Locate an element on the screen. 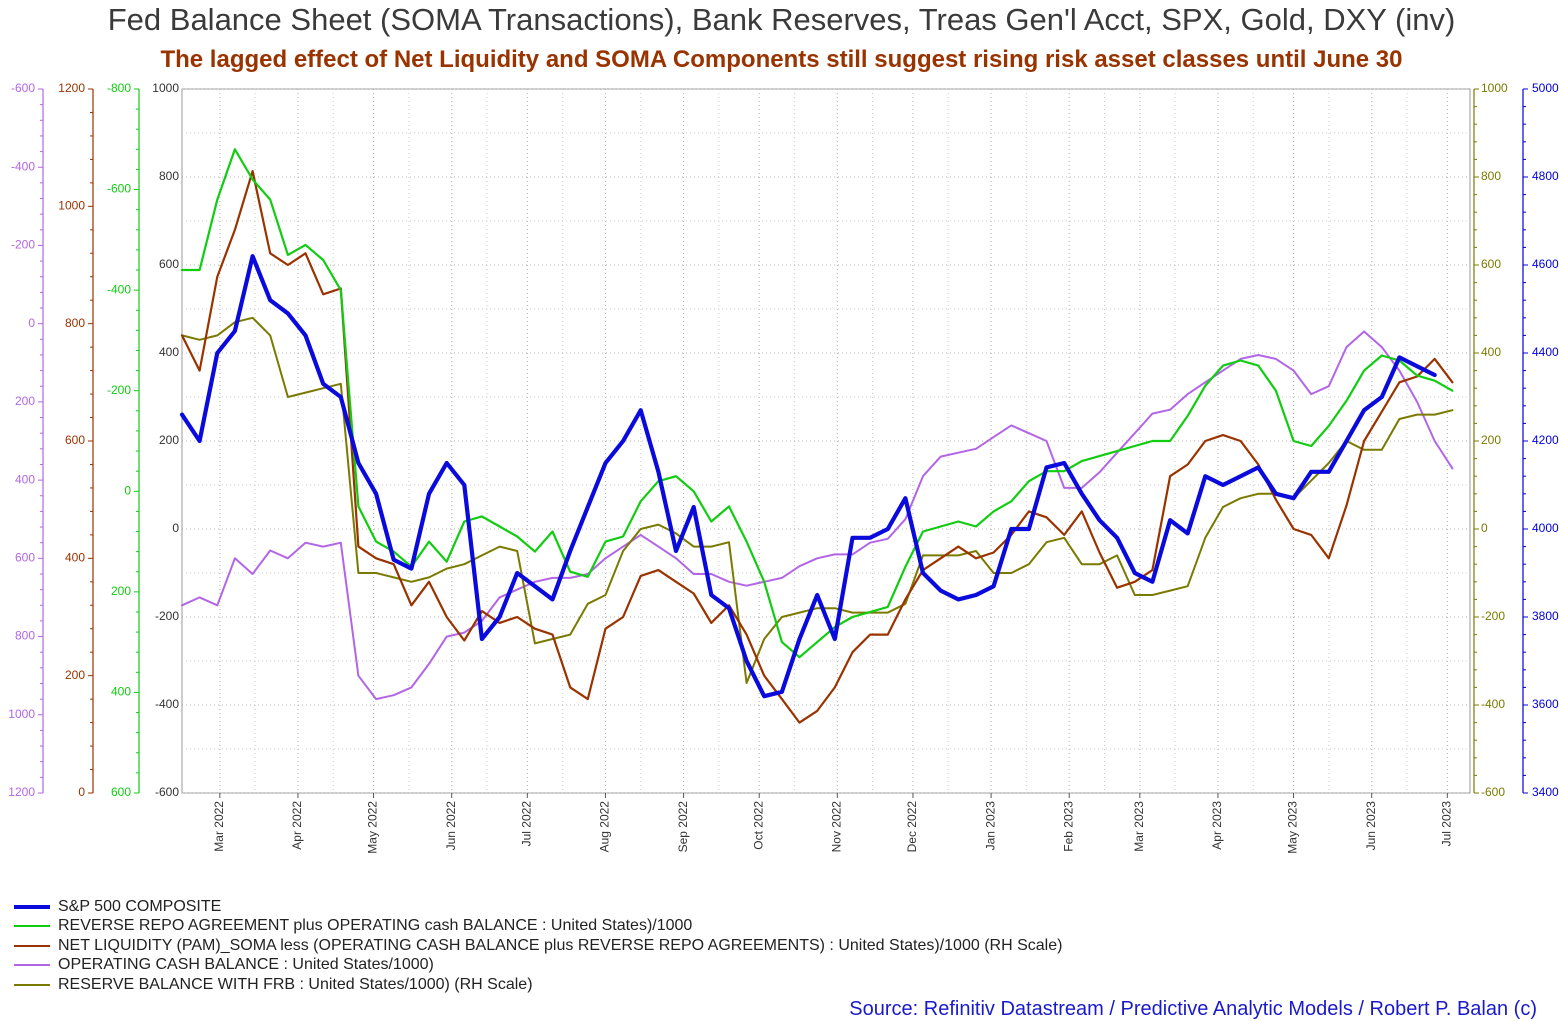 This screenshot has height=1021, width=1563. x-tick-label: Oct 2022 is located at coordinates (758, 825).